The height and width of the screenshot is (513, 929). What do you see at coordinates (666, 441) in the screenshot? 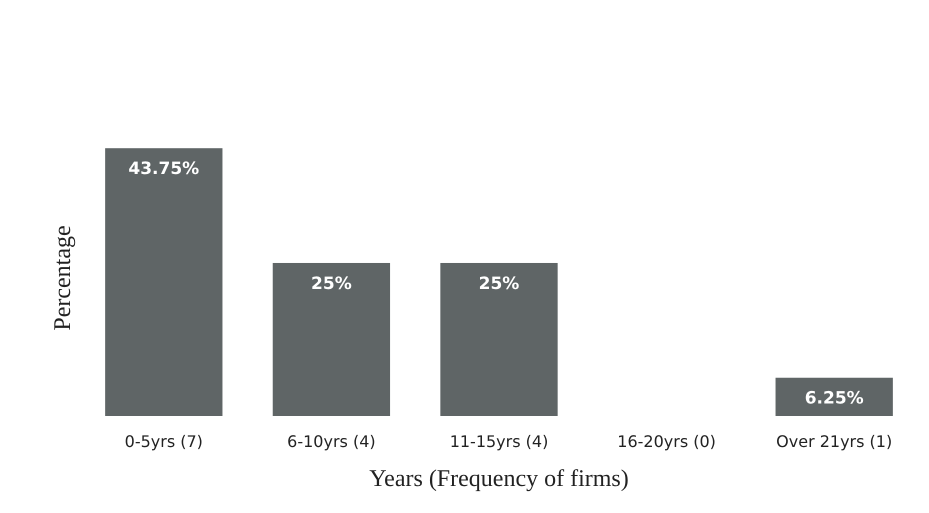
I see `x-tick-label: 16-20yrs (0)` at bounding box center [666, 441].